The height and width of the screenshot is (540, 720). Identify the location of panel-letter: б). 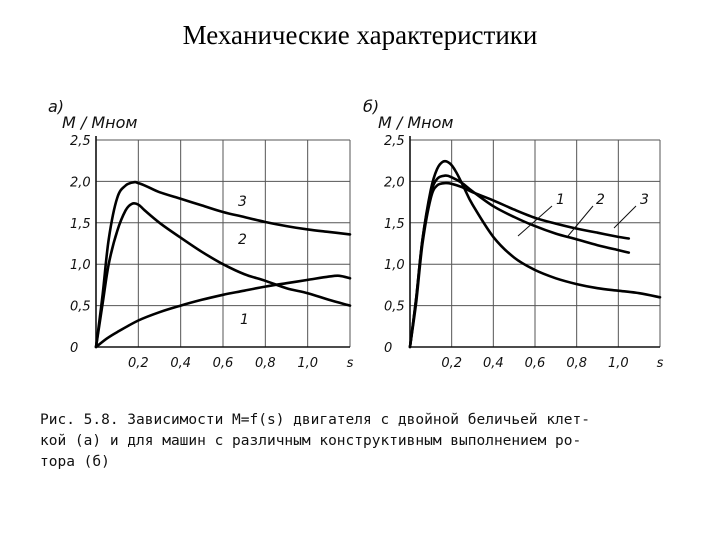
(371, 106).